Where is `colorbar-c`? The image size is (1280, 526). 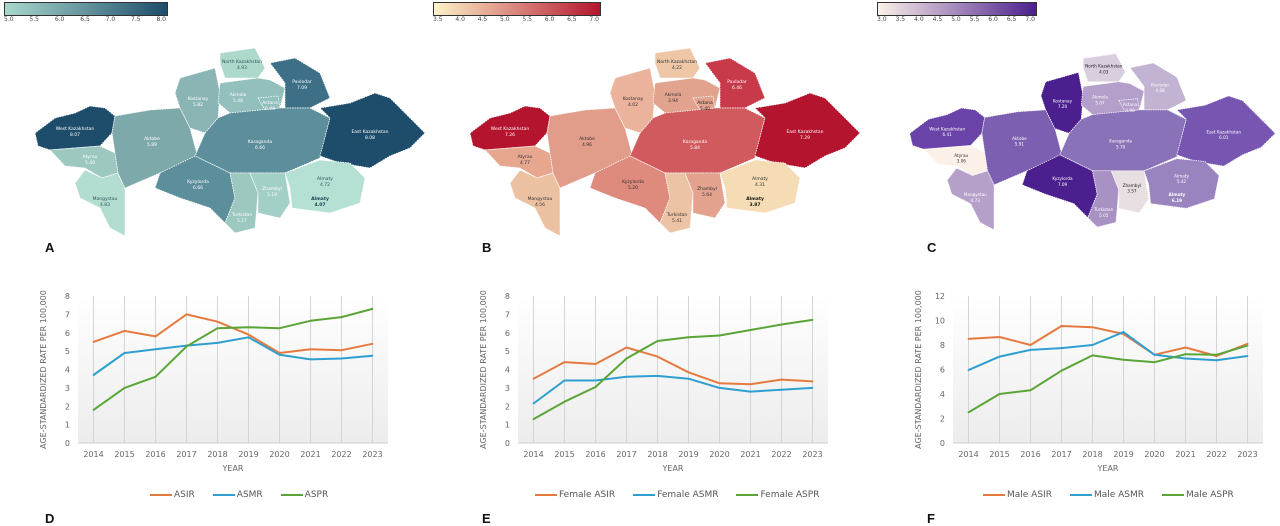
colorbar-c is located at coordinates (957, 9).